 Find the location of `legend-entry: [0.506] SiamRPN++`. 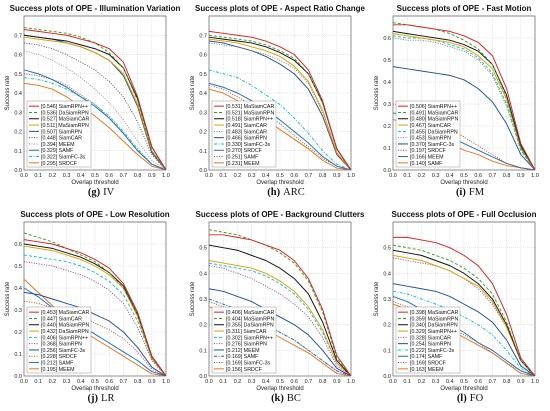

legend-entry: [0.506] SiamRPN++ is located at coordinates (433, 107).